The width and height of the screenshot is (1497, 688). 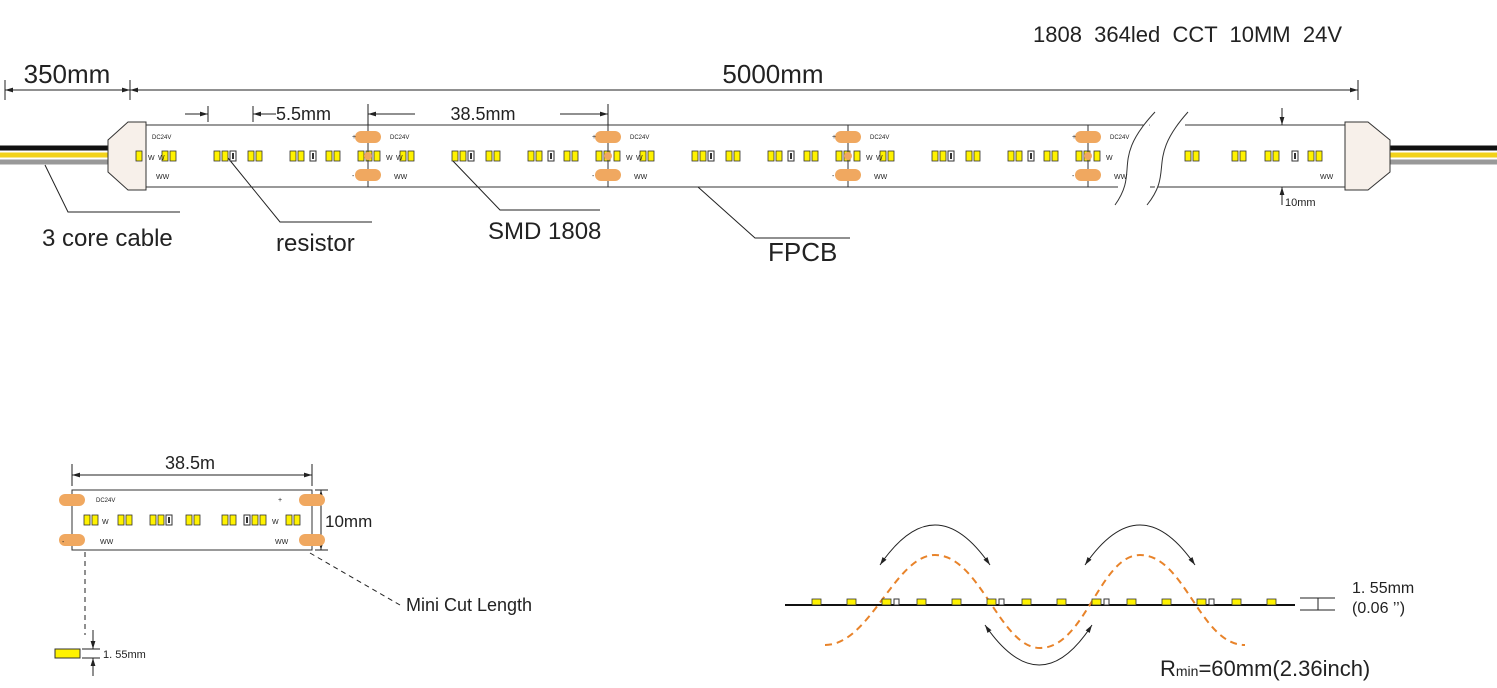 What do you see at coordinates (544, 231) in the screenshot?
I see `led-label: SMD 1808` at bounding box center [544, 231].